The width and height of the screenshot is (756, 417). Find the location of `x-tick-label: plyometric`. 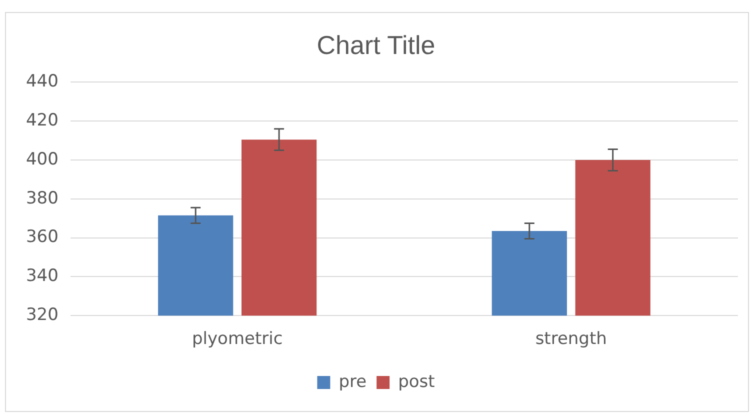

x-tick-label: plyometric is located at coordinates (237, 339).